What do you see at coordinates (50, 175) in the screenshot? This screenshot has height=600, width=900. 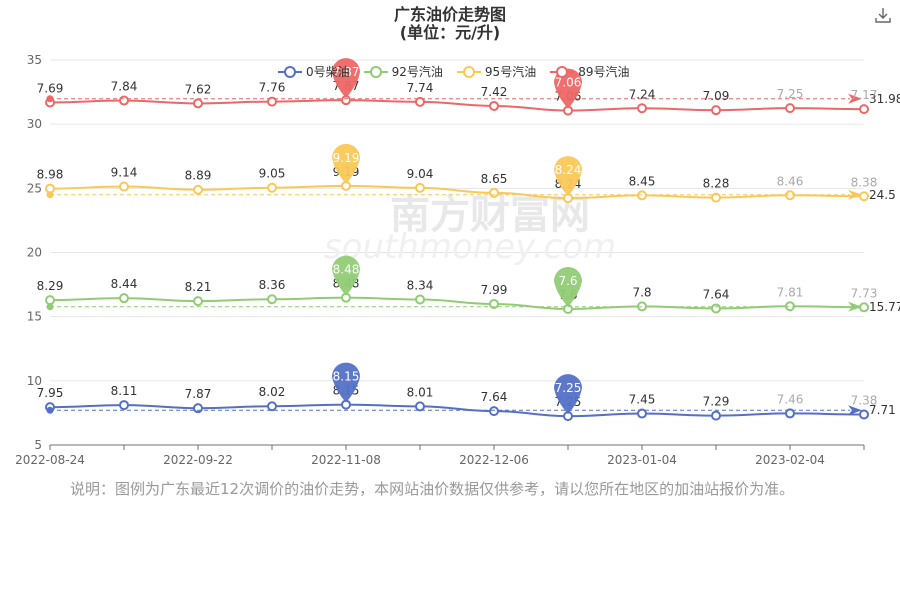 I see `data-label: 8.98` at bounding box center [50, 175].